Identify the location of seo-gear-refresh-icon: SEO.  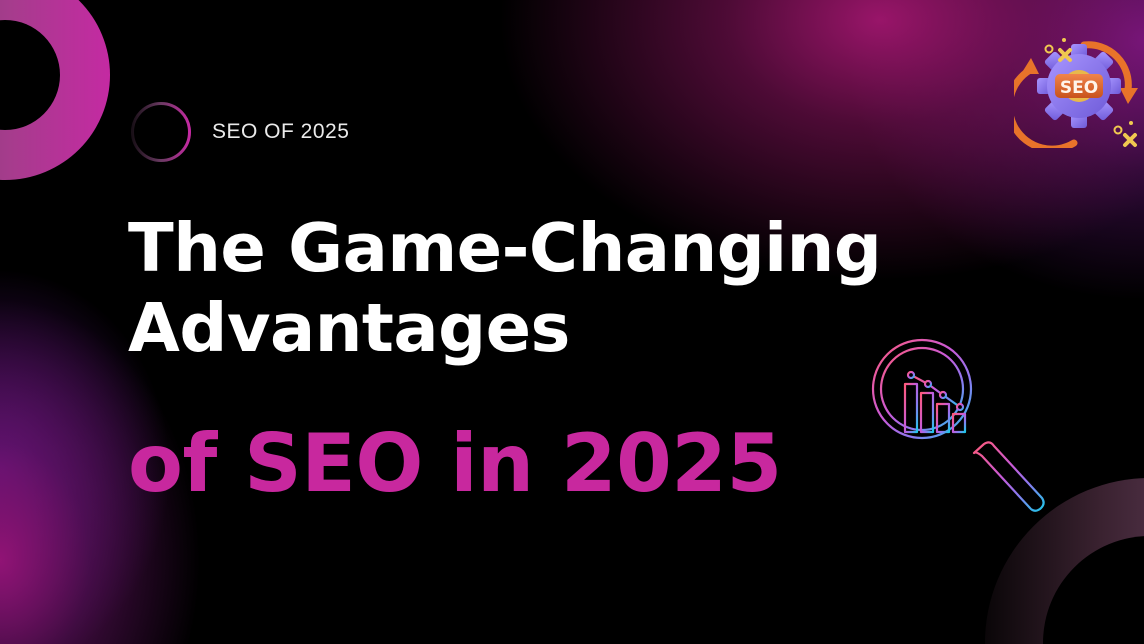
(1076, 93).